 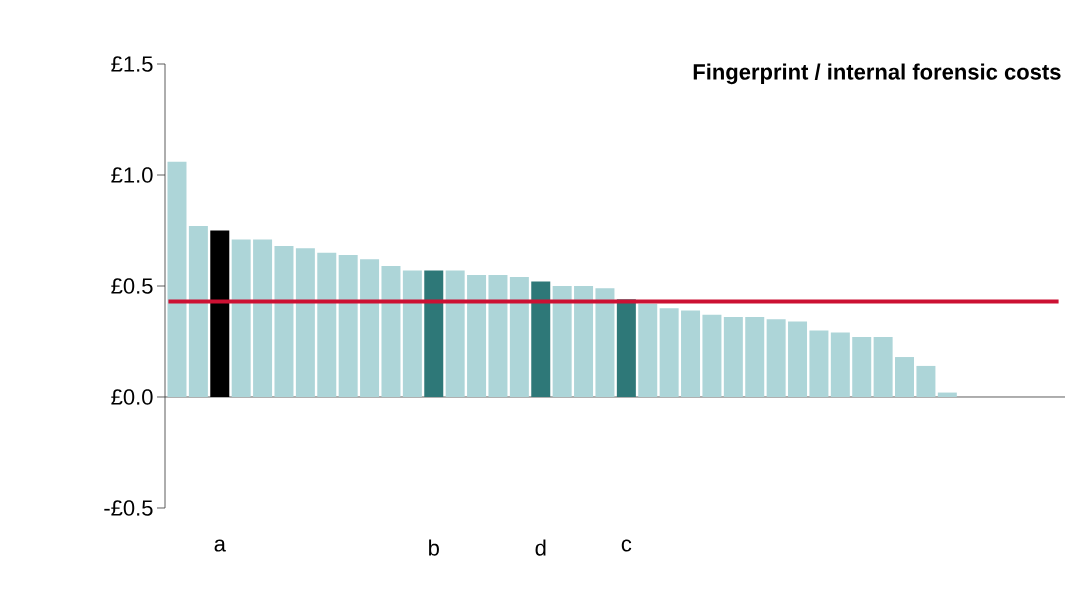 What do you see at coordinates (877, 74) in the screenshot?
I see `chart-title: Fingerprint / internal forensic costs` at bounding box center [877, 74].